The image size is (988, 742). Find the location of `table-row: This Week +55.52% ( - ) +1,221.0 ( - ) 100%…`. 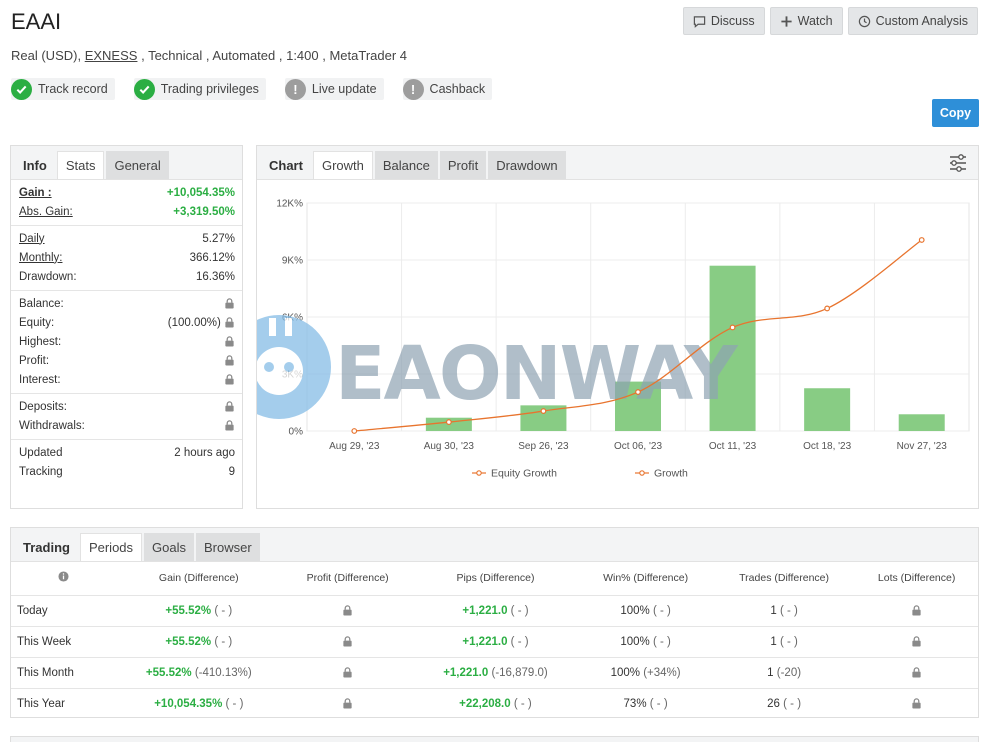

table-row: This Week +55.52% ( - ) +1,221.0 ( - ) 100%… is located at coordinates (494, 642).